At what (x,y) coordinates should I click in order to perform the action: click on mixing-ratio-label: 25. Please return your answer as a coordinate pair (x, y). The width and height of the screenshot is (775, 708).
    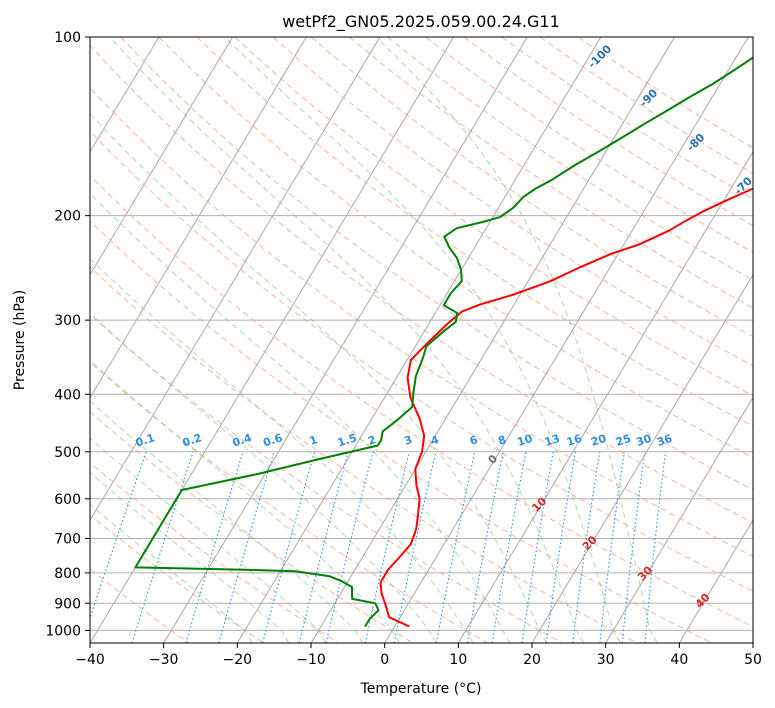
    Looking at the image, I should click on (623, 440).